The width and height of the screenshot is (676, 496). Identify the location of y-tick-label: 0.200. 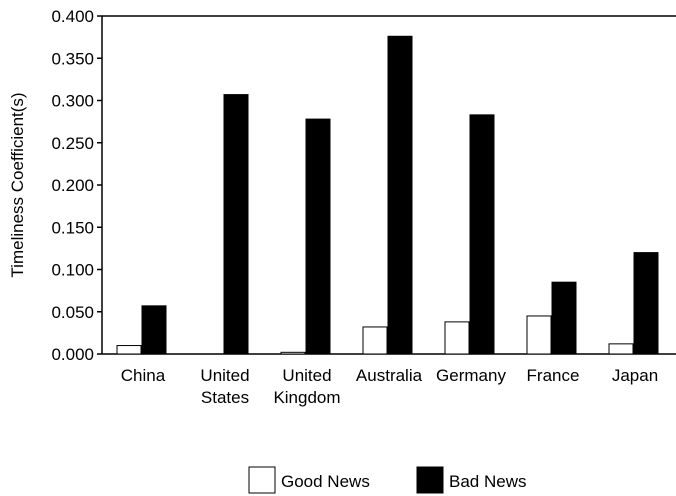
(72, 185).